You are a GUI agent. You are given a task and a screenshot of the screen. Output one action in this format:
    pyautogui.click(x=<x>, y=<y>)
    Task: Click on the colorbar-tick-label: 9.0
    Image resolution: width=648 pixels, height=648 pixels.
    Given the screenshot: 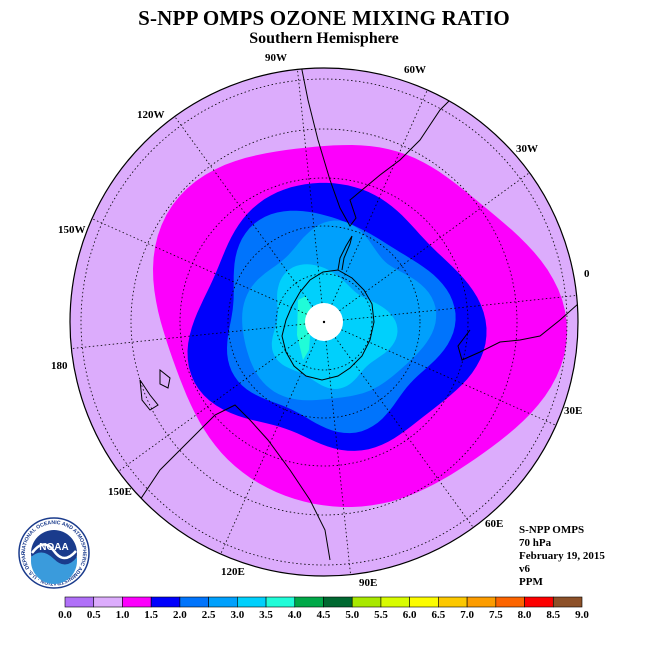 What is the action you would take?
    pyautogui.click(x=582, y=615)
    